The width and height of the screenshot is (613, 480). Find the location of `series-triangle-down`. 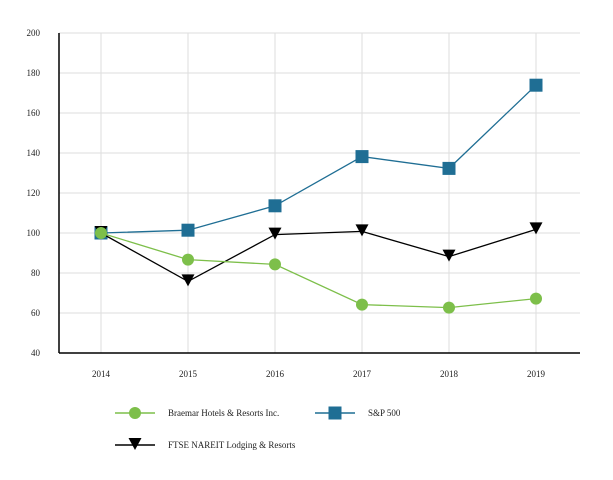

series-triangle-down is located at coordinates (318, 254).